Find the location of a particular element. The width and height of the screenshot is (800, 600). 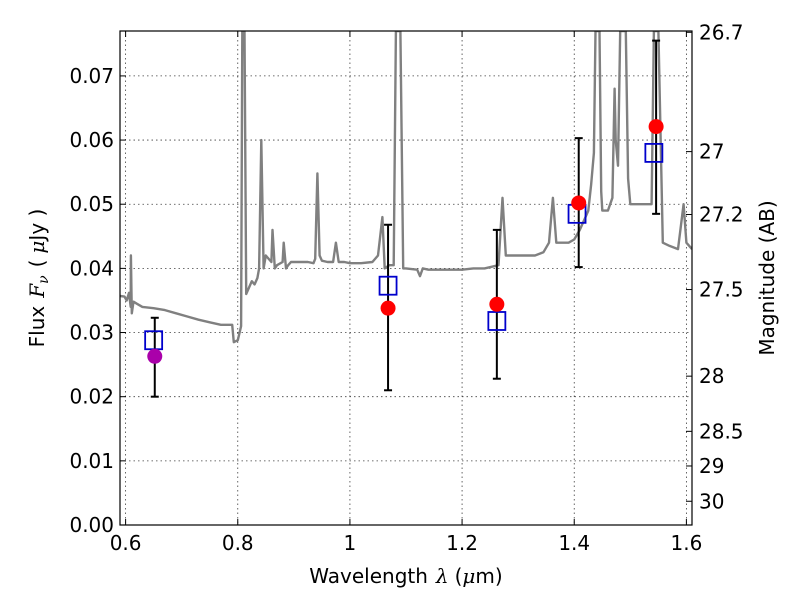

y-tick-label: 0.06 is located at coordinates (91, 140).